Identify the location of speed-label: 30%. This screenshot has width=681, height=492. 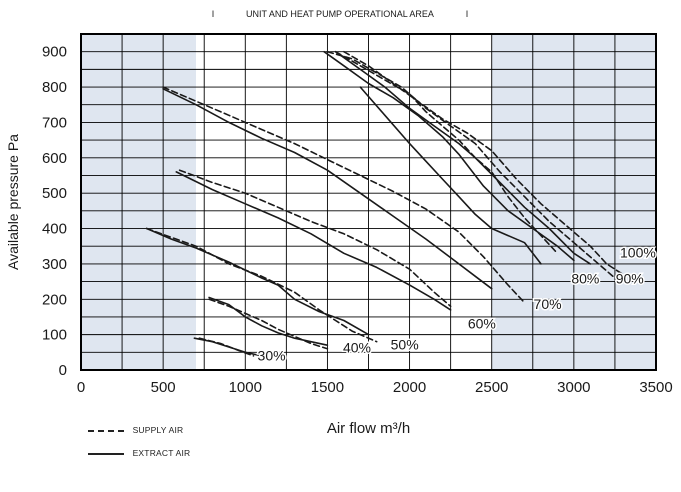
(272, 355).